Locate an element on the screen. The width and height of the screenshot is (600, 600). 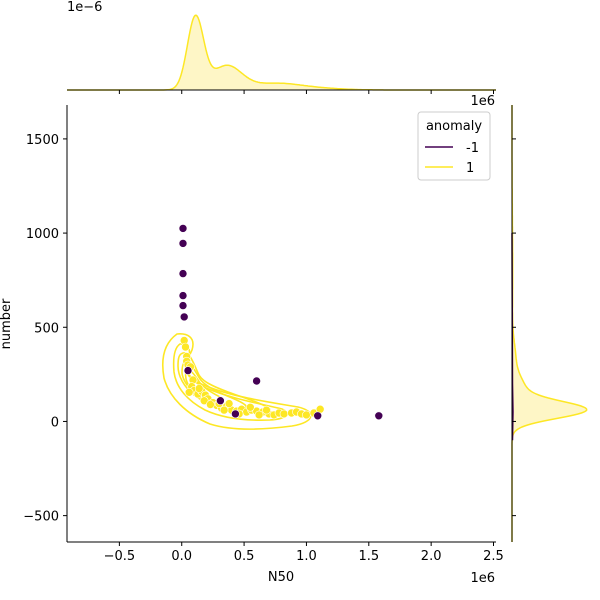
legend-label-anomaly: -1 is located at coordinates (472, 148).